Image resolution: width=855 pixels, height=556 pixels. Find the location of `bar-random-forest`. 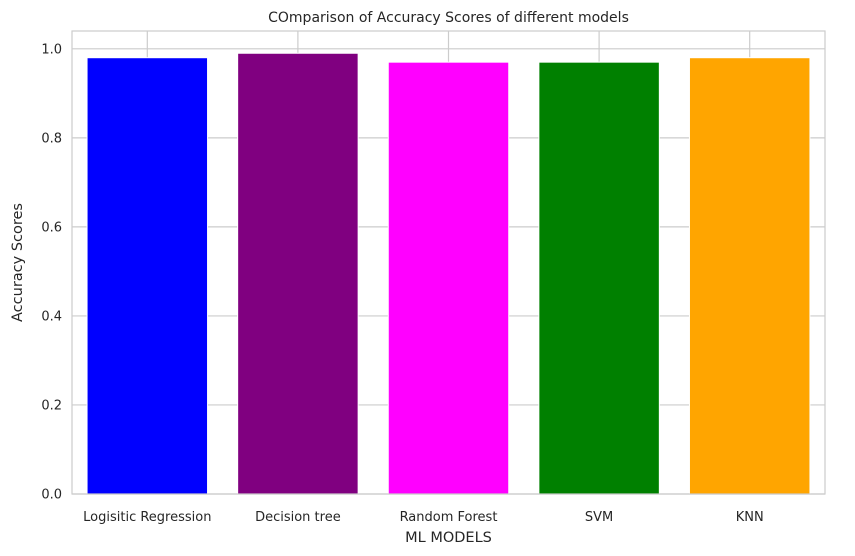

bar-random-forest is located at coordinates (448, 278).